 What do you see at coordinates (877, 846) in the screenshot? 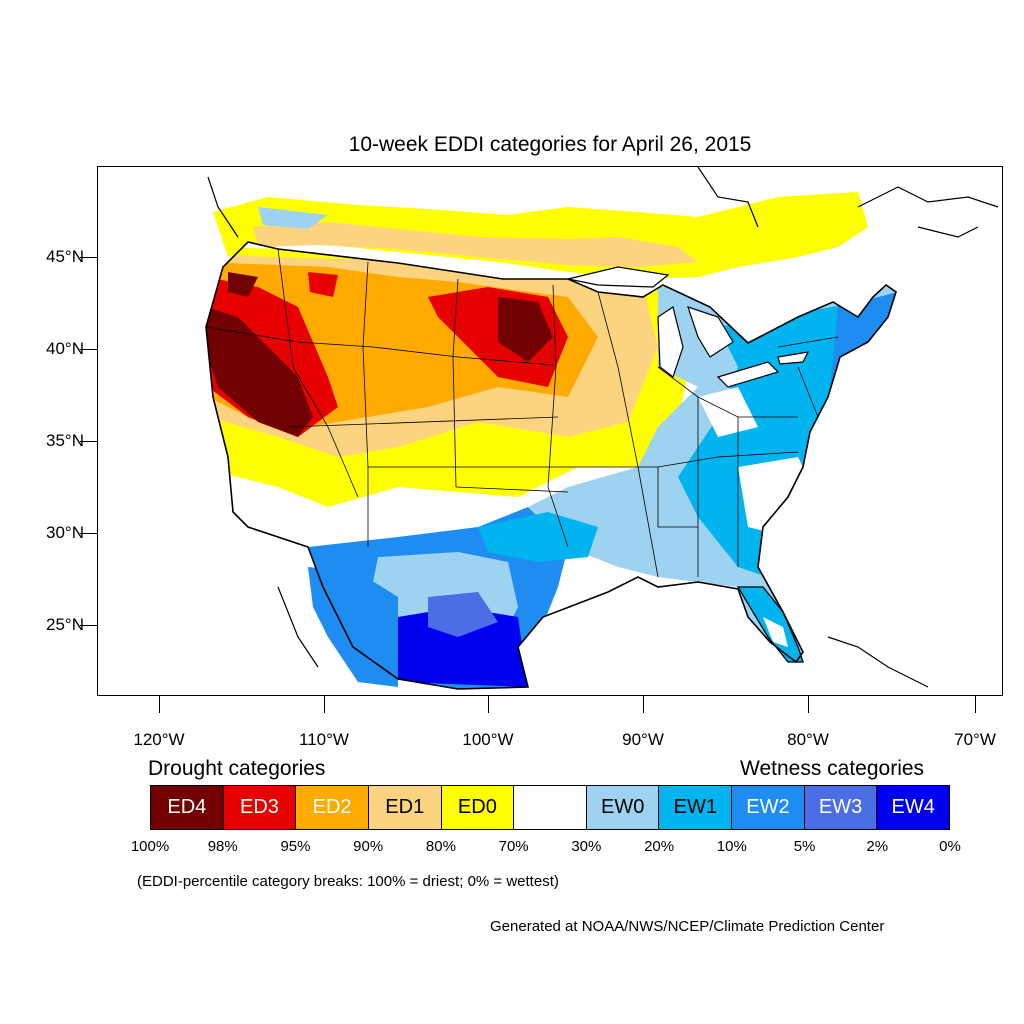
I see `percentile-break-label: 2%` at bounding box center [877, 846].